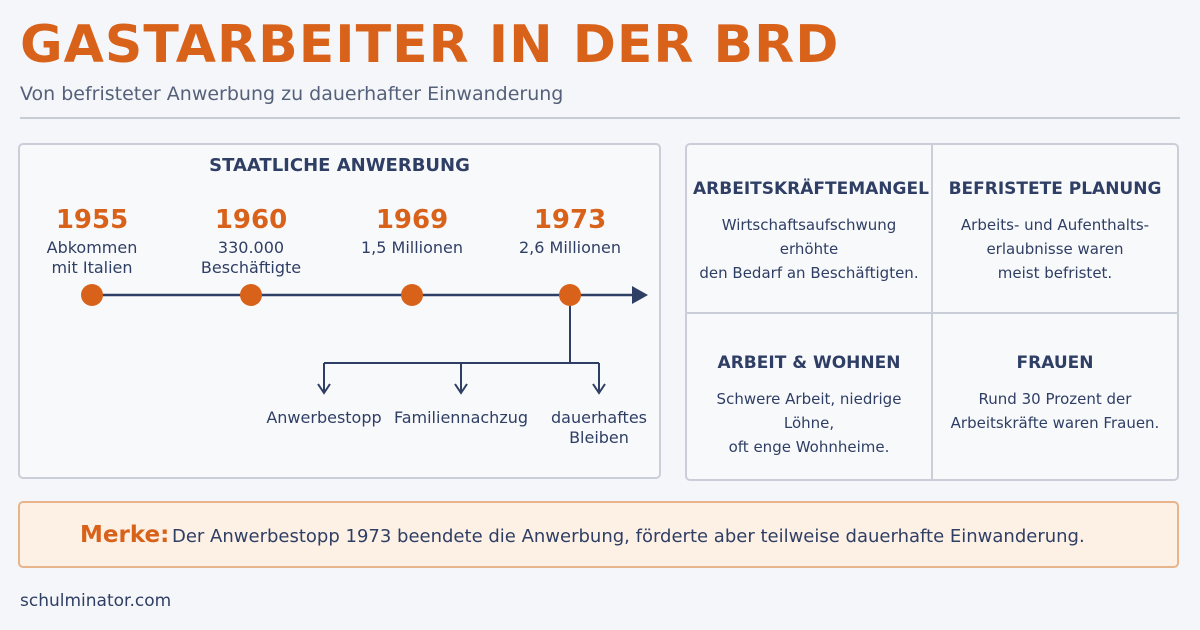  What do you see at coordinates (324, 417) in the screenshot?
I see `branch-label-anwerbestopp: Anwerbestopp` at bounding box center [324, 417].